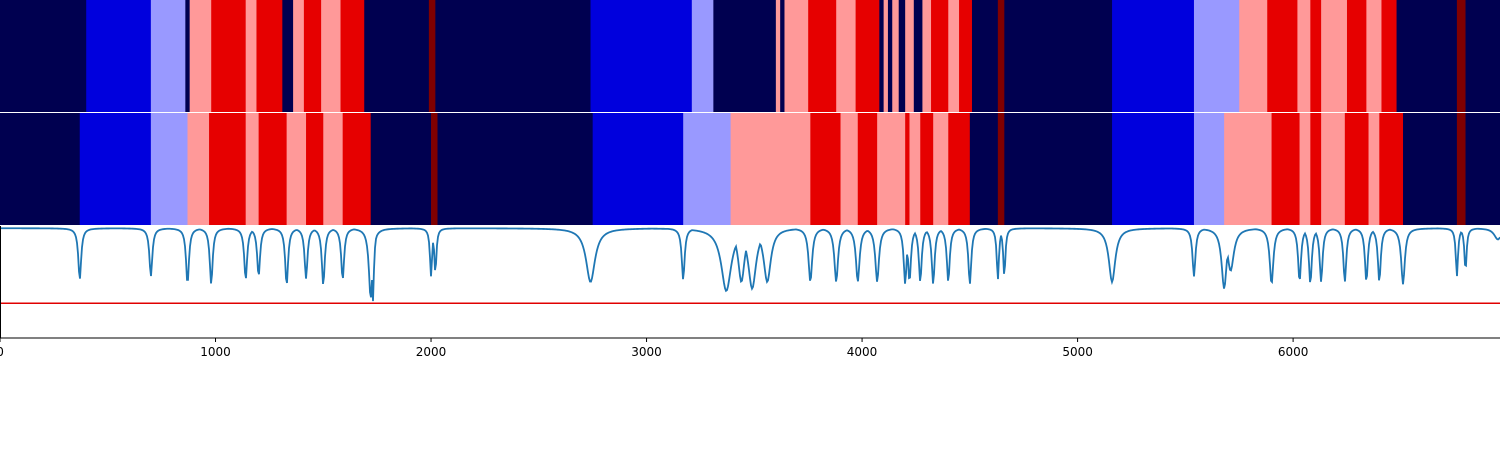 The height and width of the screenshot is (454, 1500). What do you see at coordinates (1293, 352) in the screenshot?
I see `x-tick-label: 6000` at bounding box center [1293, 352].